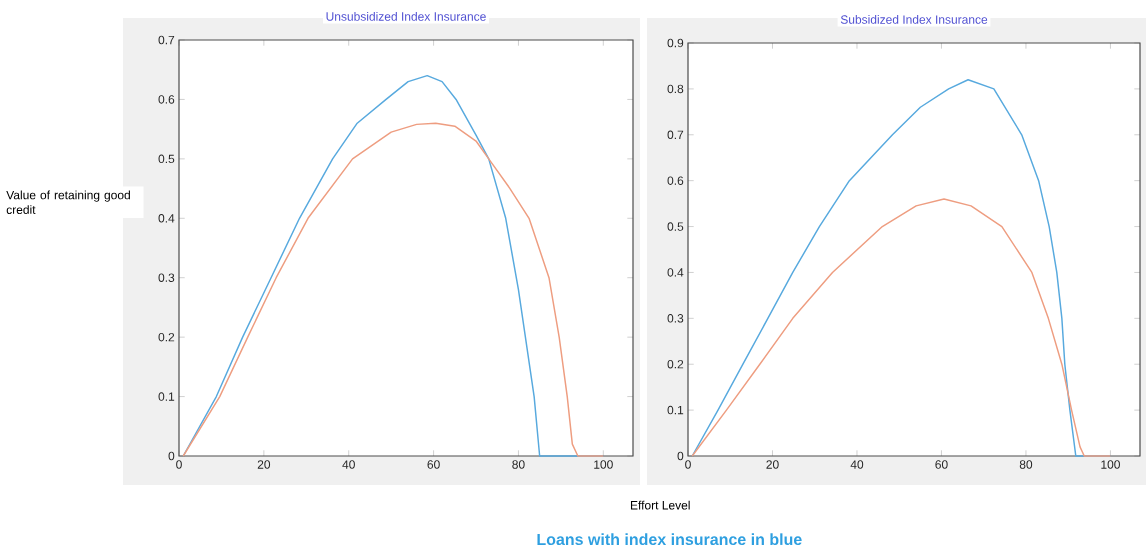 This screenshot has height=558, width=1146. Describe the element at coordinates (660, 505) in the screenshot. I see `x-axis-title: Effort Level` at that location.